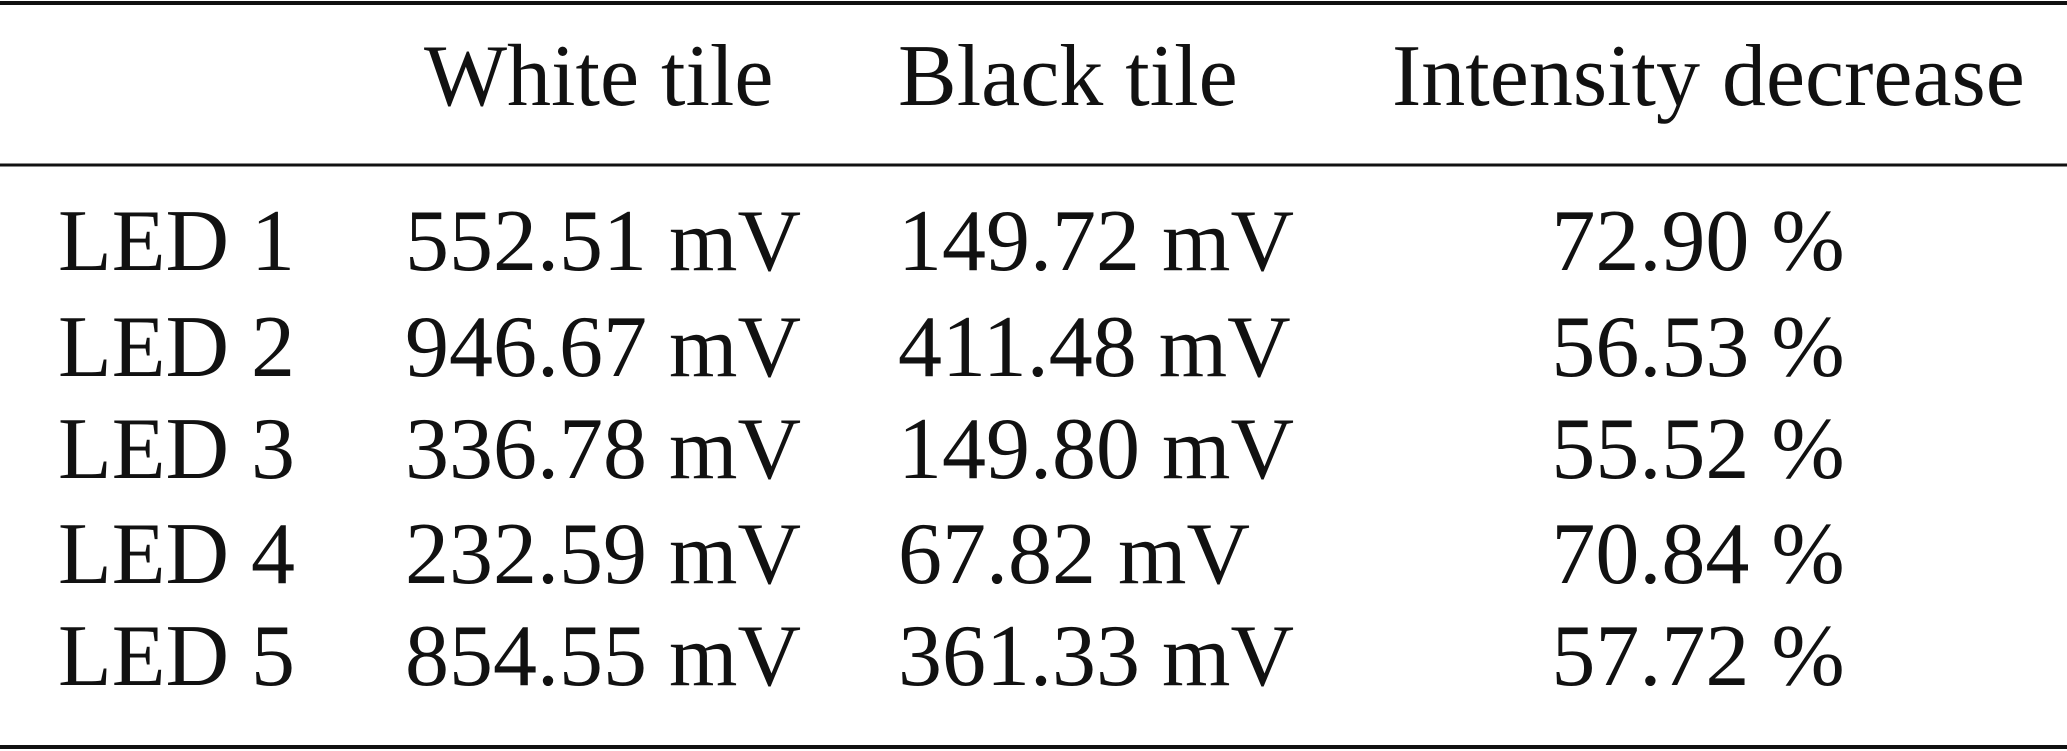  What do you see at coordinates (176, 554) in the screenshot?
I see `row-label: LED 4` at bounding box center [176, 554].